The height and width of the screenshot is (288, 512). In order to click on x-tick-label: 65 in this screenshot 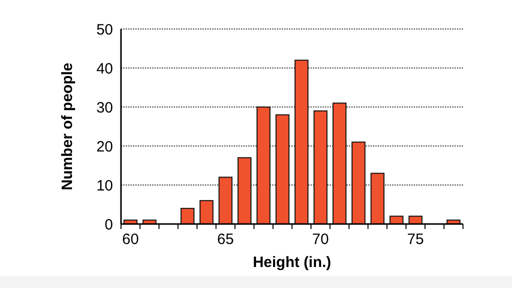, I will do `click(225, 239)`.